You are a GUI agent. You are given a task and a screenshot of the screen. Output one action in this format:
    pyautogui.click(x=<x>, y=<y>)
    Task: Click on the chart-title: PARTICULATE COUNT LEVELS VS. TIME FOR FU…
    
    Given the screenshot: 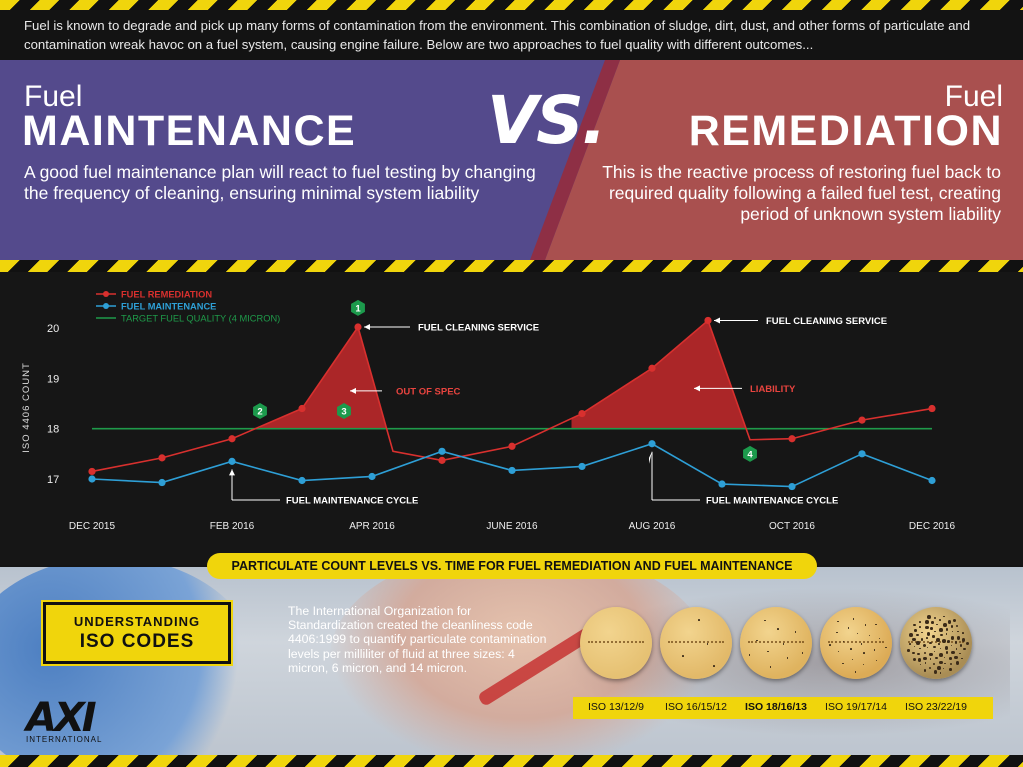 What is the action you would take?
    pyautogui.click(x=512, y=566)
    